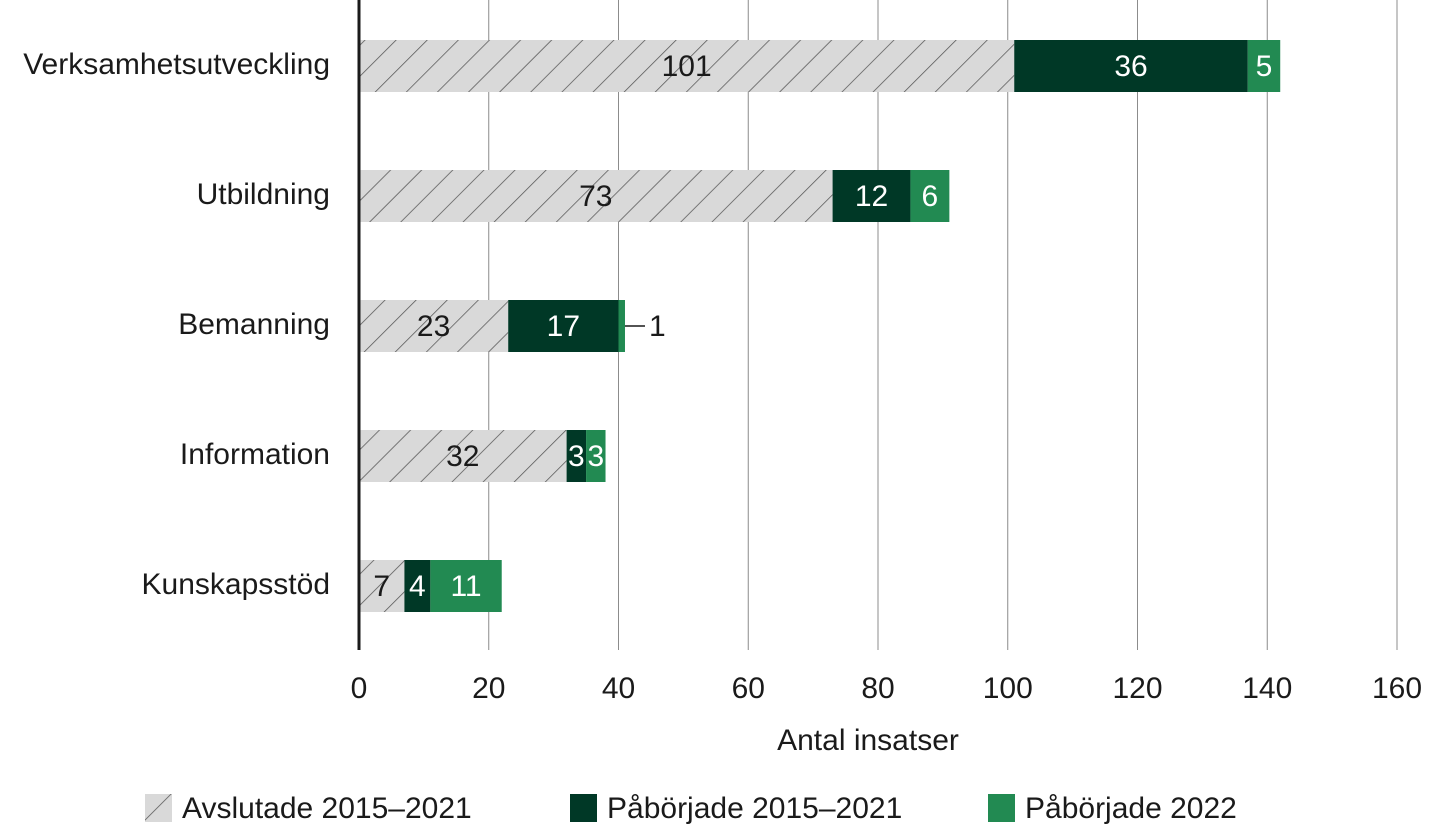 This screenshot has height=833, width=1430. Describe the element at coordinates (263, 194) in the screenshot. I see `y-tick-label: Utbildning` at that location.